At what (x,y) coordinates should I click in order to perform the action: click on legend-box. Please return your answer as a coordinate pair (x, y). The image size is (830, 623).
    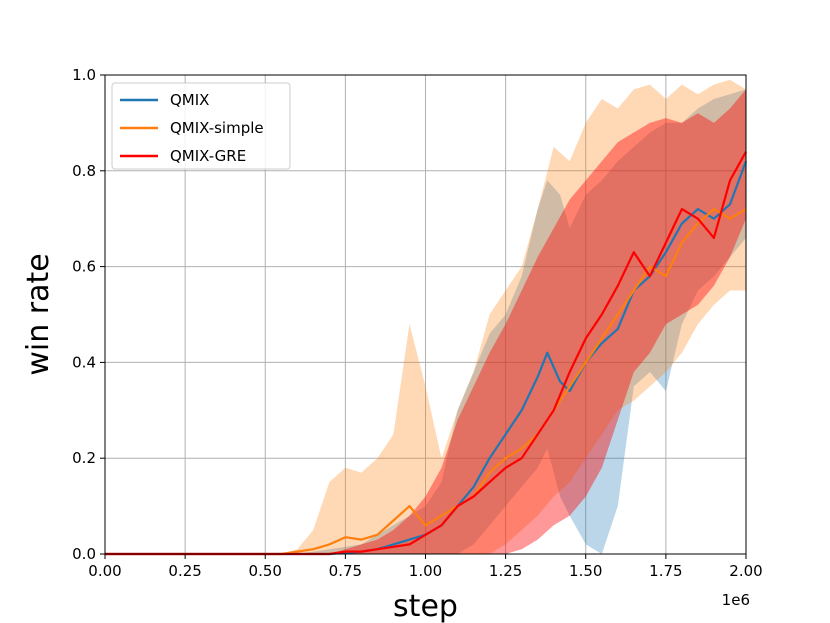
    Looking at the image, I should click on (201, 126).